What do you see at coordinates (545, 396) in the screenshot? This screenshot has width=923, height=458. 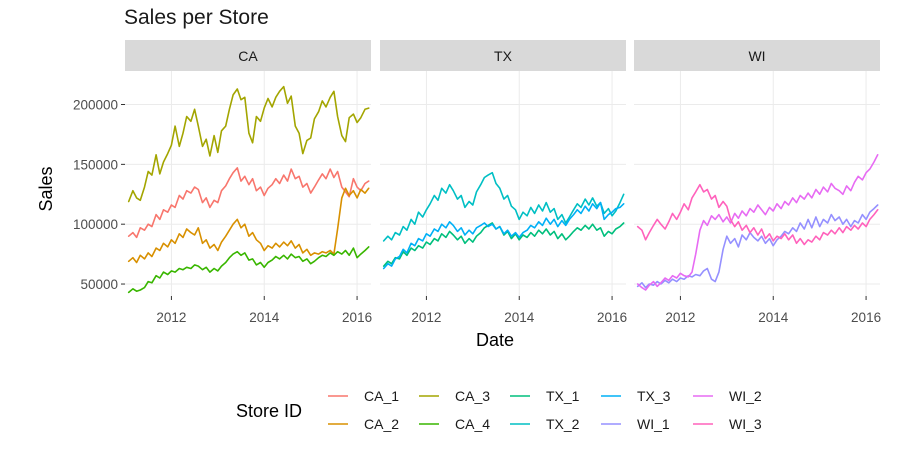 I see `legend-item-tx-1: TX_1` at bounding box center [545, 396].